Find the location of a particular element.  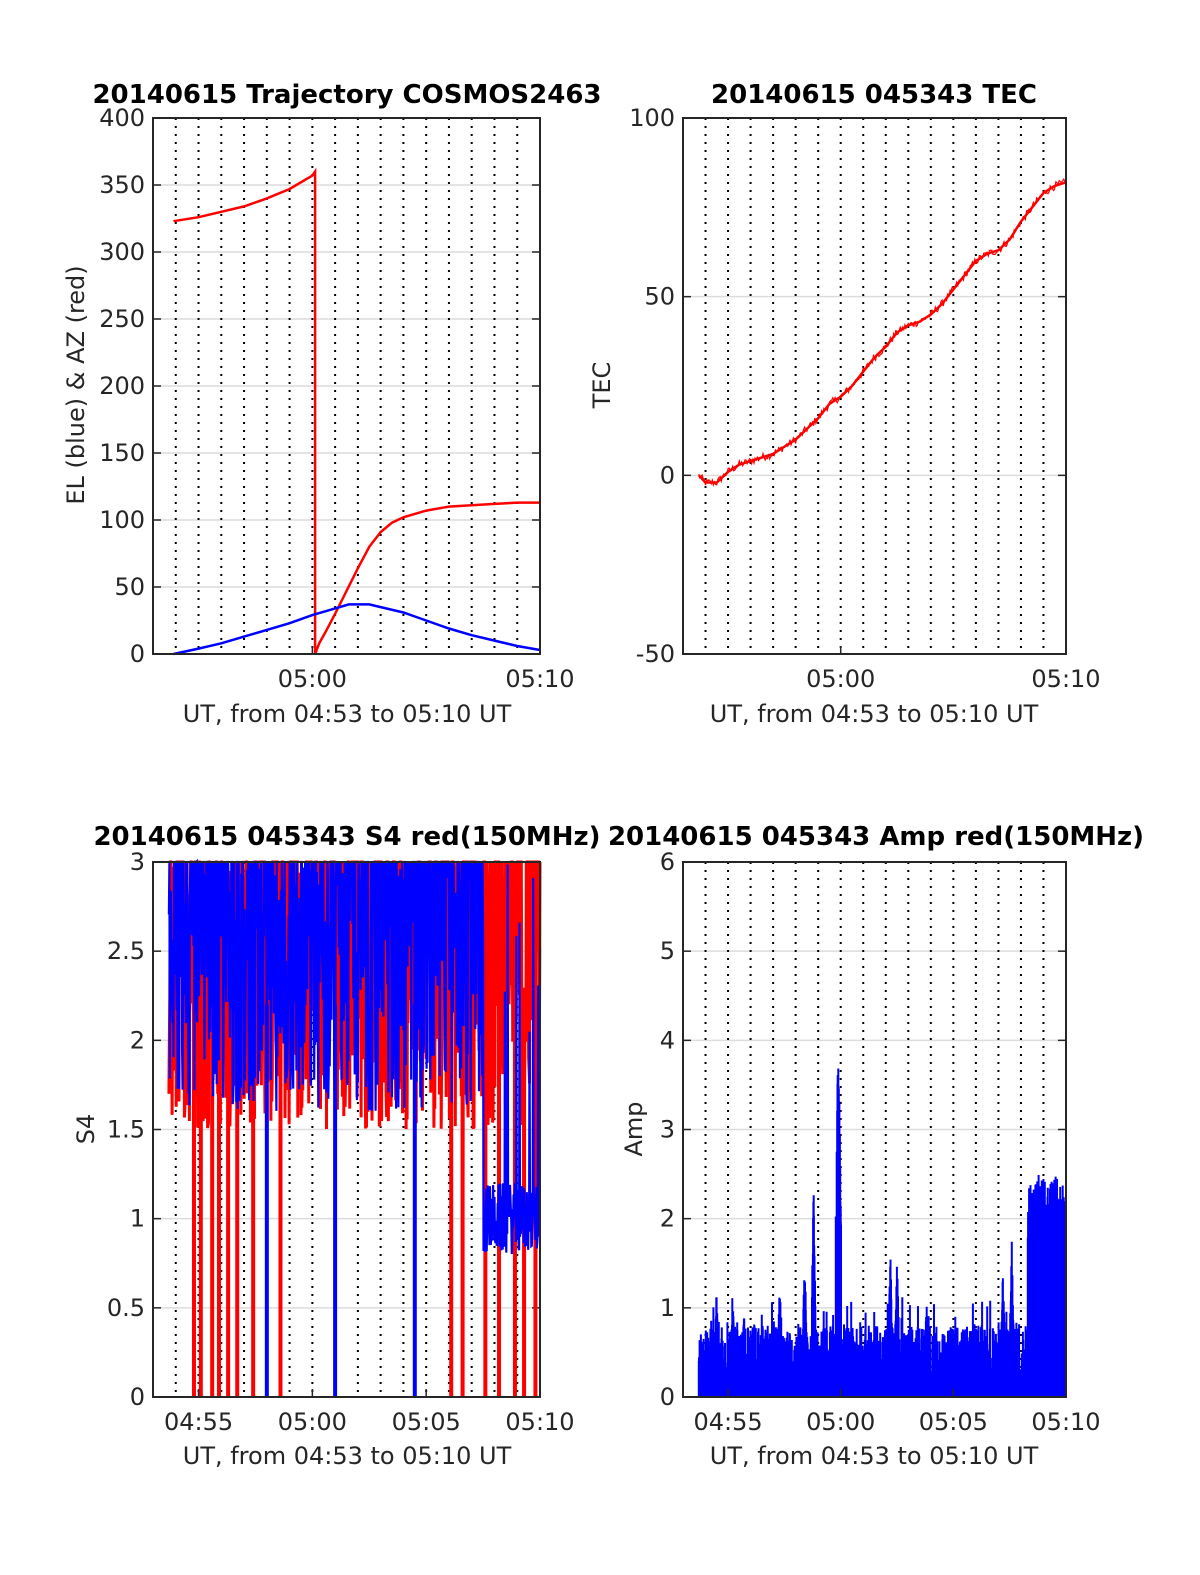

y-tick-label: 6 is located at coordinates (667, 862).